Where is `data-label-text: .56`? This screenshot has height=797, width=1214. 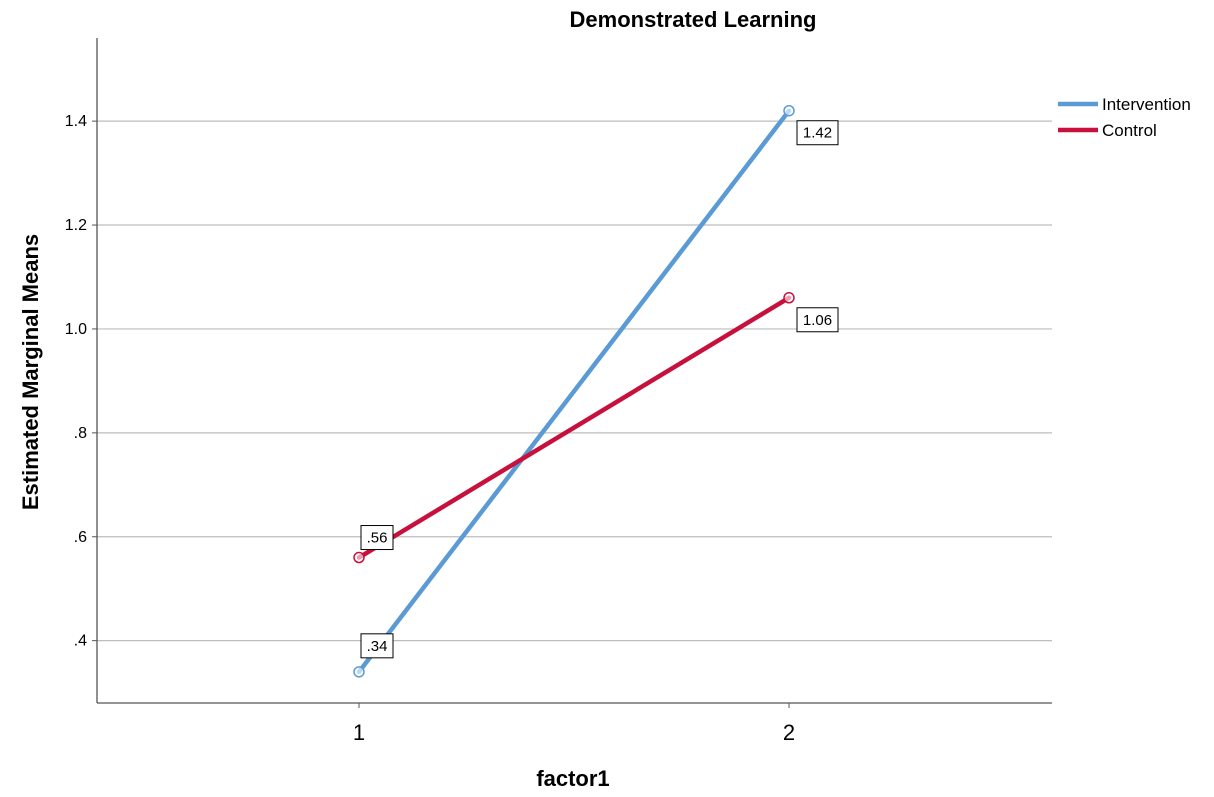
data-label-text: .56 is located at coordinates (377, 538).